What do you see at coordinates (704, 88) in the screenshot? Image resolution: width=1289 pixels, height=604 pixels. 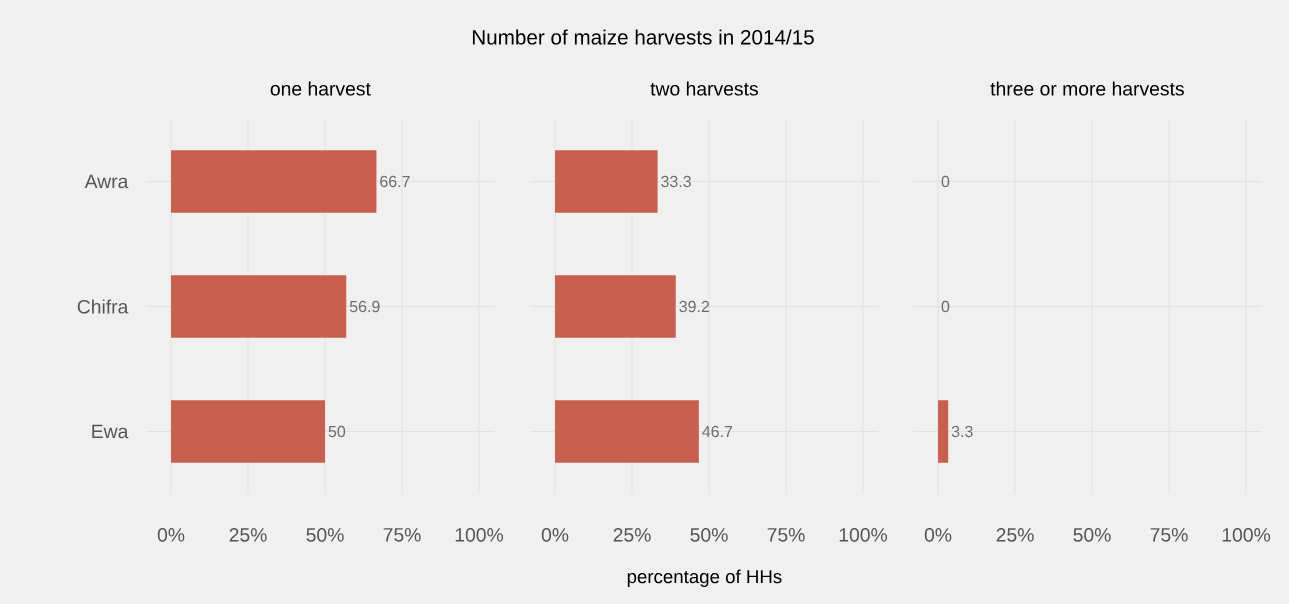 I see `chart-subtitle: two harvests` at bounding box center [704, 88].